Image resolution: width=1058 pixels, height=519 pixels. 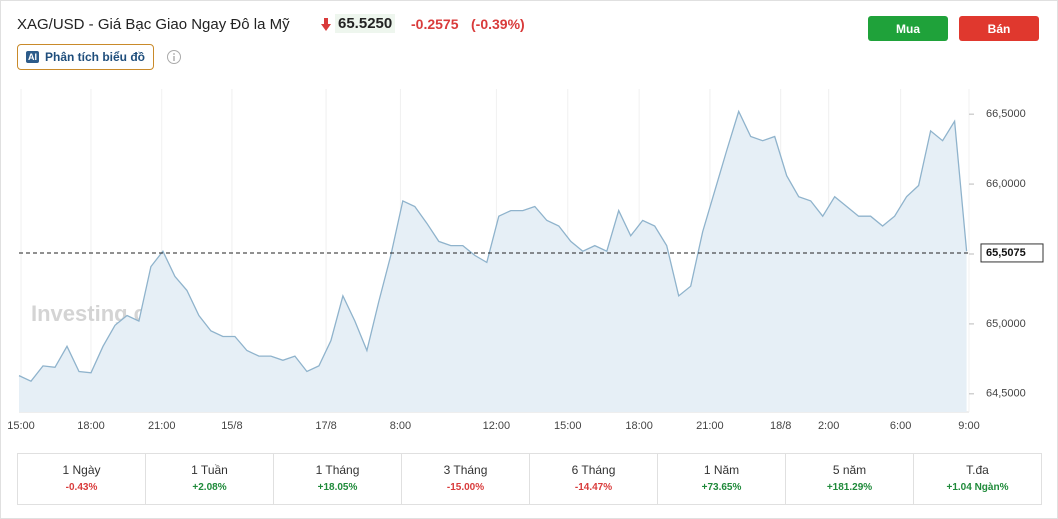 What do you see at coordinates (325, 426) in the screenshot?
I see `x-tick-label: 17/8` at bounding box center [325, 426].